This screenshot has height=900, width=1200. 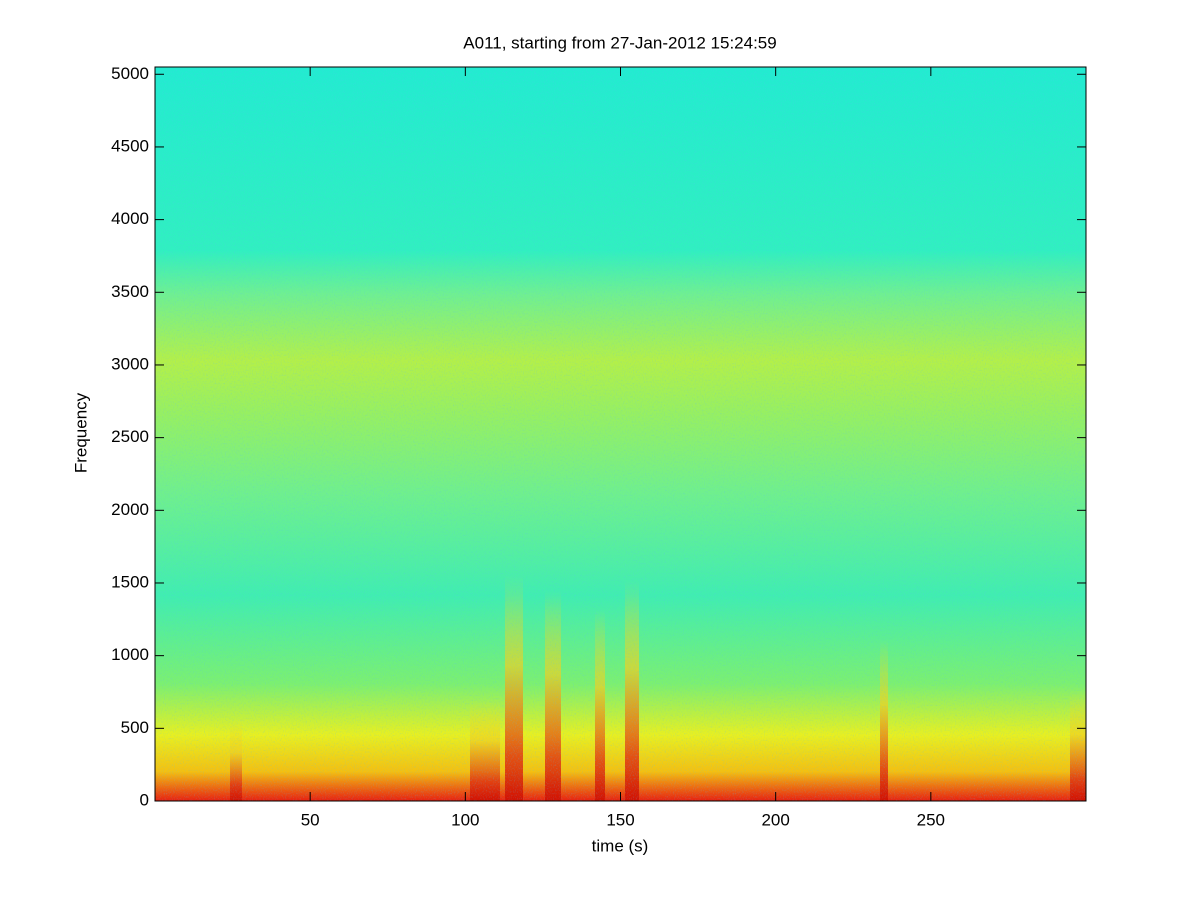 What do you see at coordinates (620, 819) in the screenshot?
I see `x-tick-label: 150` at bounding box center [620, 819].